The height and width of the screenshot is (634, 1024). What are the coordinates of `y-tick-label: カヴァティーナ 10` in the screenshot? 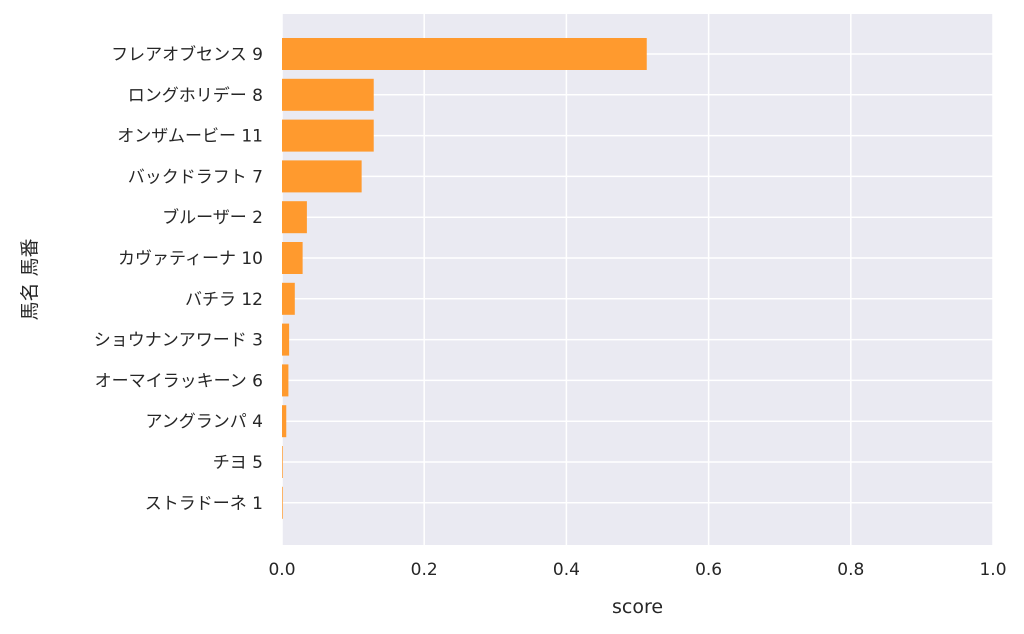 It's located at (190, 259).